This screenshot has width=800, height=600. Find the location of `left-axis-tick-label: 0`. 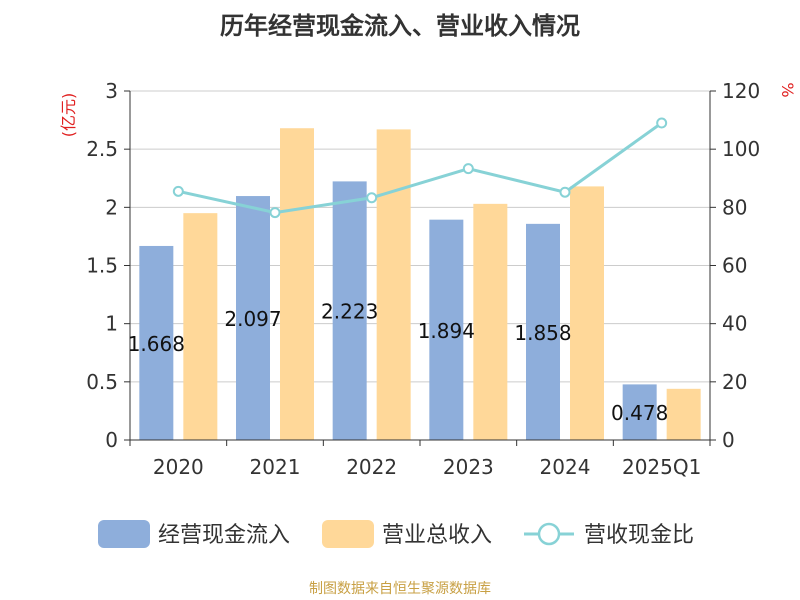

left-axis-tick-label: 0 is located at coordinates (111, 440).